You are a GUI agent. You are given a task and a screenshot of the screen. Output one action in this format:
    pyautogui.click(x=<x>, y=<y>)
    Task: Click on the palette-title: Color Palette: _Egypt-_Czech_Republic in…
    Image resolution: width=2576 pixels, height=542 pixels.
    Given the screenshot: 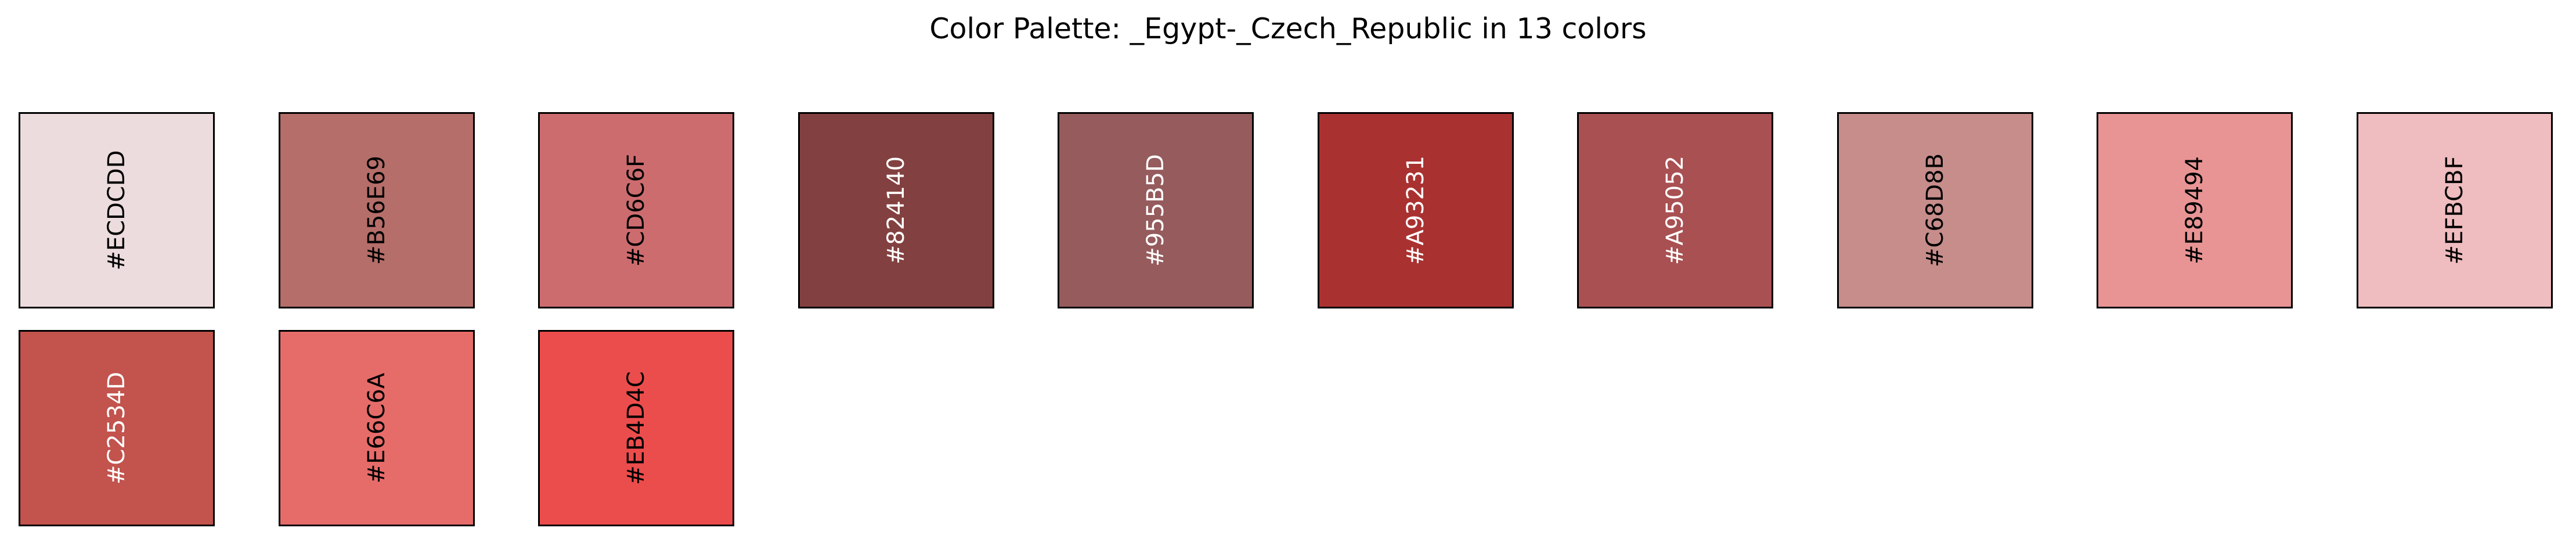 What is the action you would take?
    pyautogui.click(x=1288, y=28)
    